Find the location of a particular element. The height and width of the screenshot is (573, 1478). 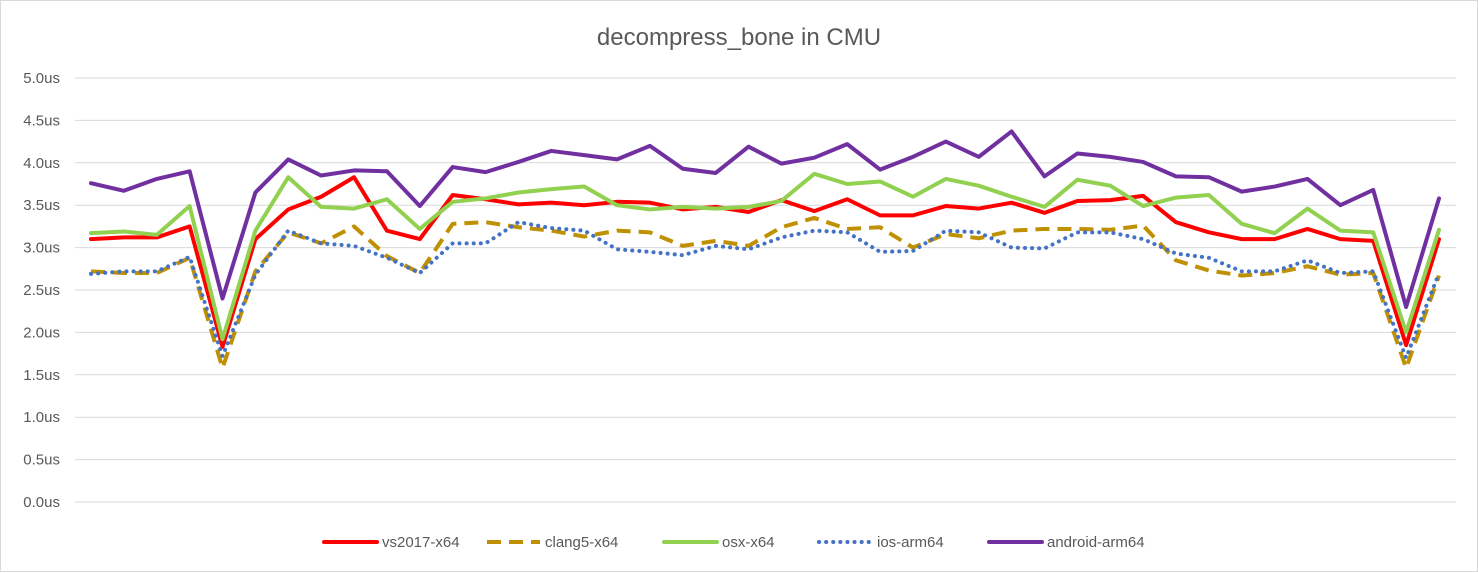

y-tick-label: 2.0us is located at coordinates (41, 332).